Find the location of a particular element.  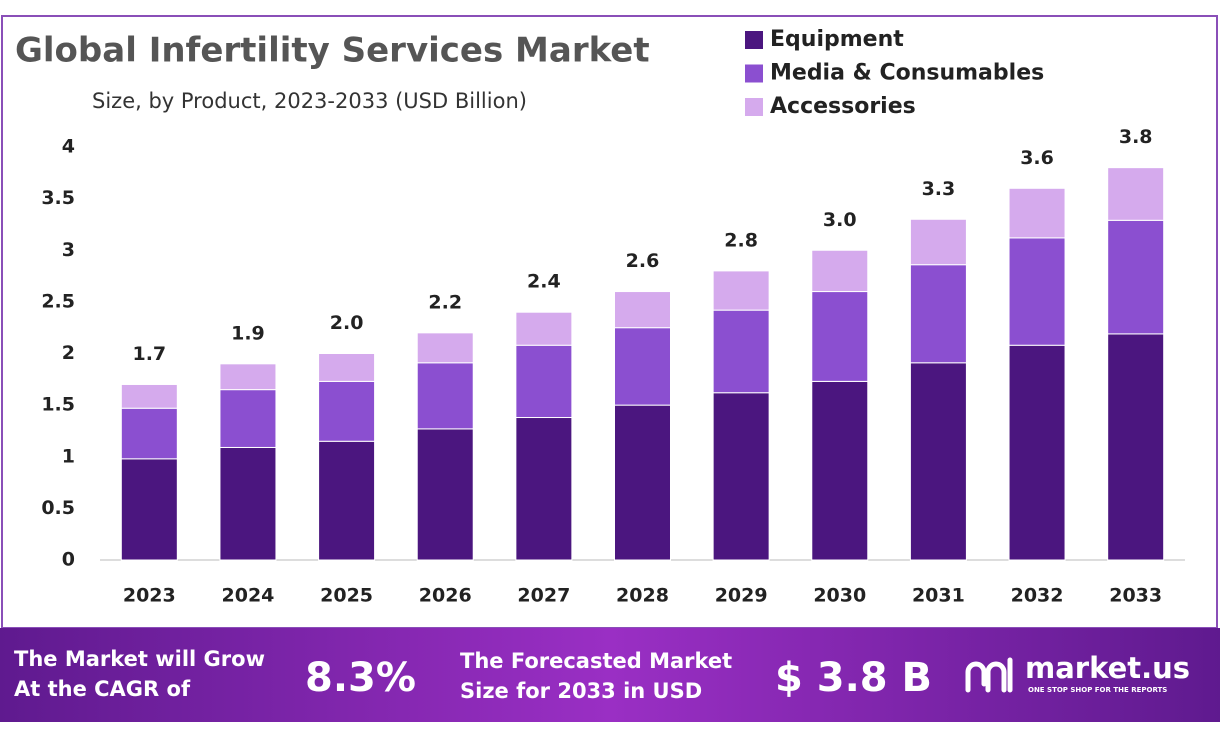

y-tick-label: 1.5 is located at coordinates (58, 405).